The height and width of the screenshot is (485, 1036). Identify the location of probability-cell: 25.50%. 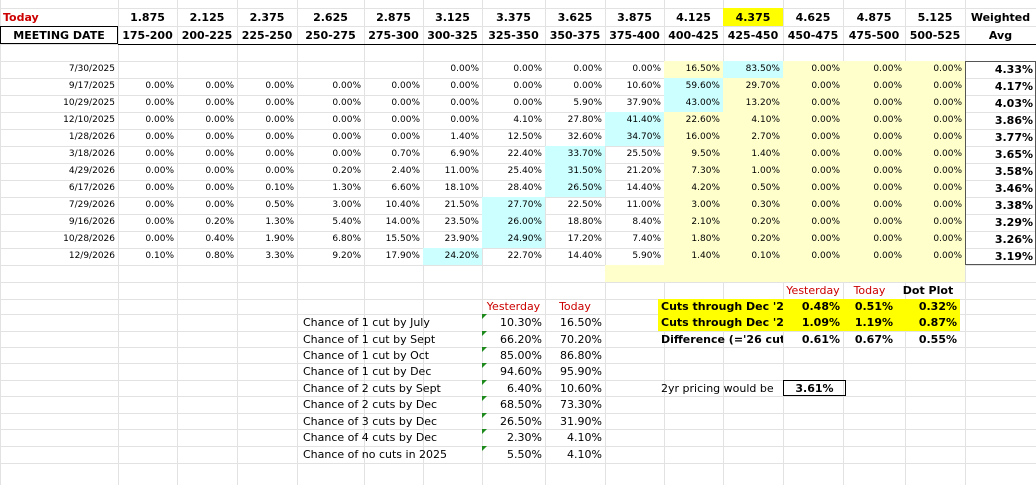
(643, 154).